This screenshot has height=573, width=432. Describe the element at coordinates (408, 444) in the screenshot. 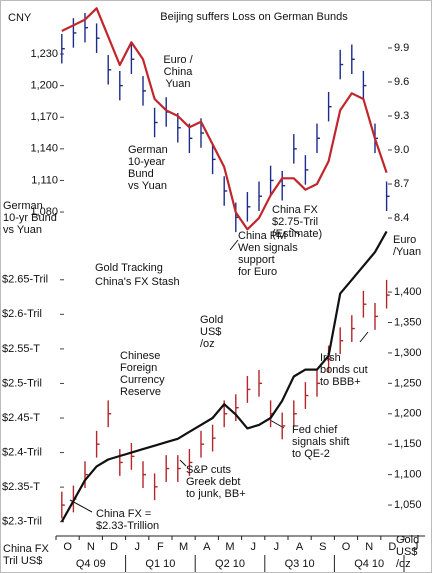

I see `y2-tick-label: 1,150` at that location.